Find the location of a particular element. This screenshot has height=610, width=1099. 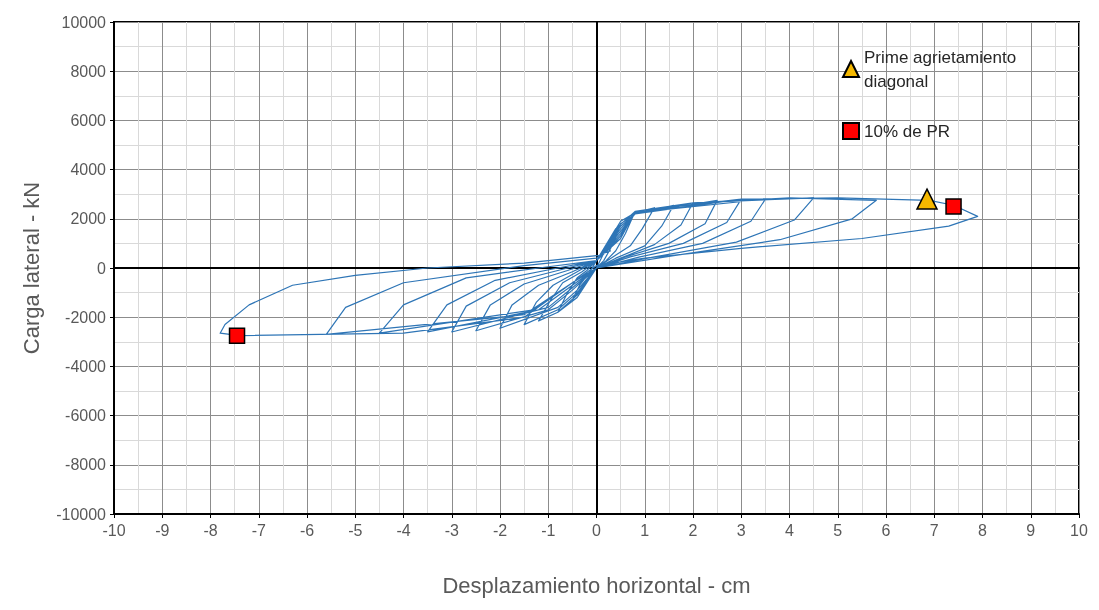

x-tick-label: 9 is located at coordinates (1031, 530).